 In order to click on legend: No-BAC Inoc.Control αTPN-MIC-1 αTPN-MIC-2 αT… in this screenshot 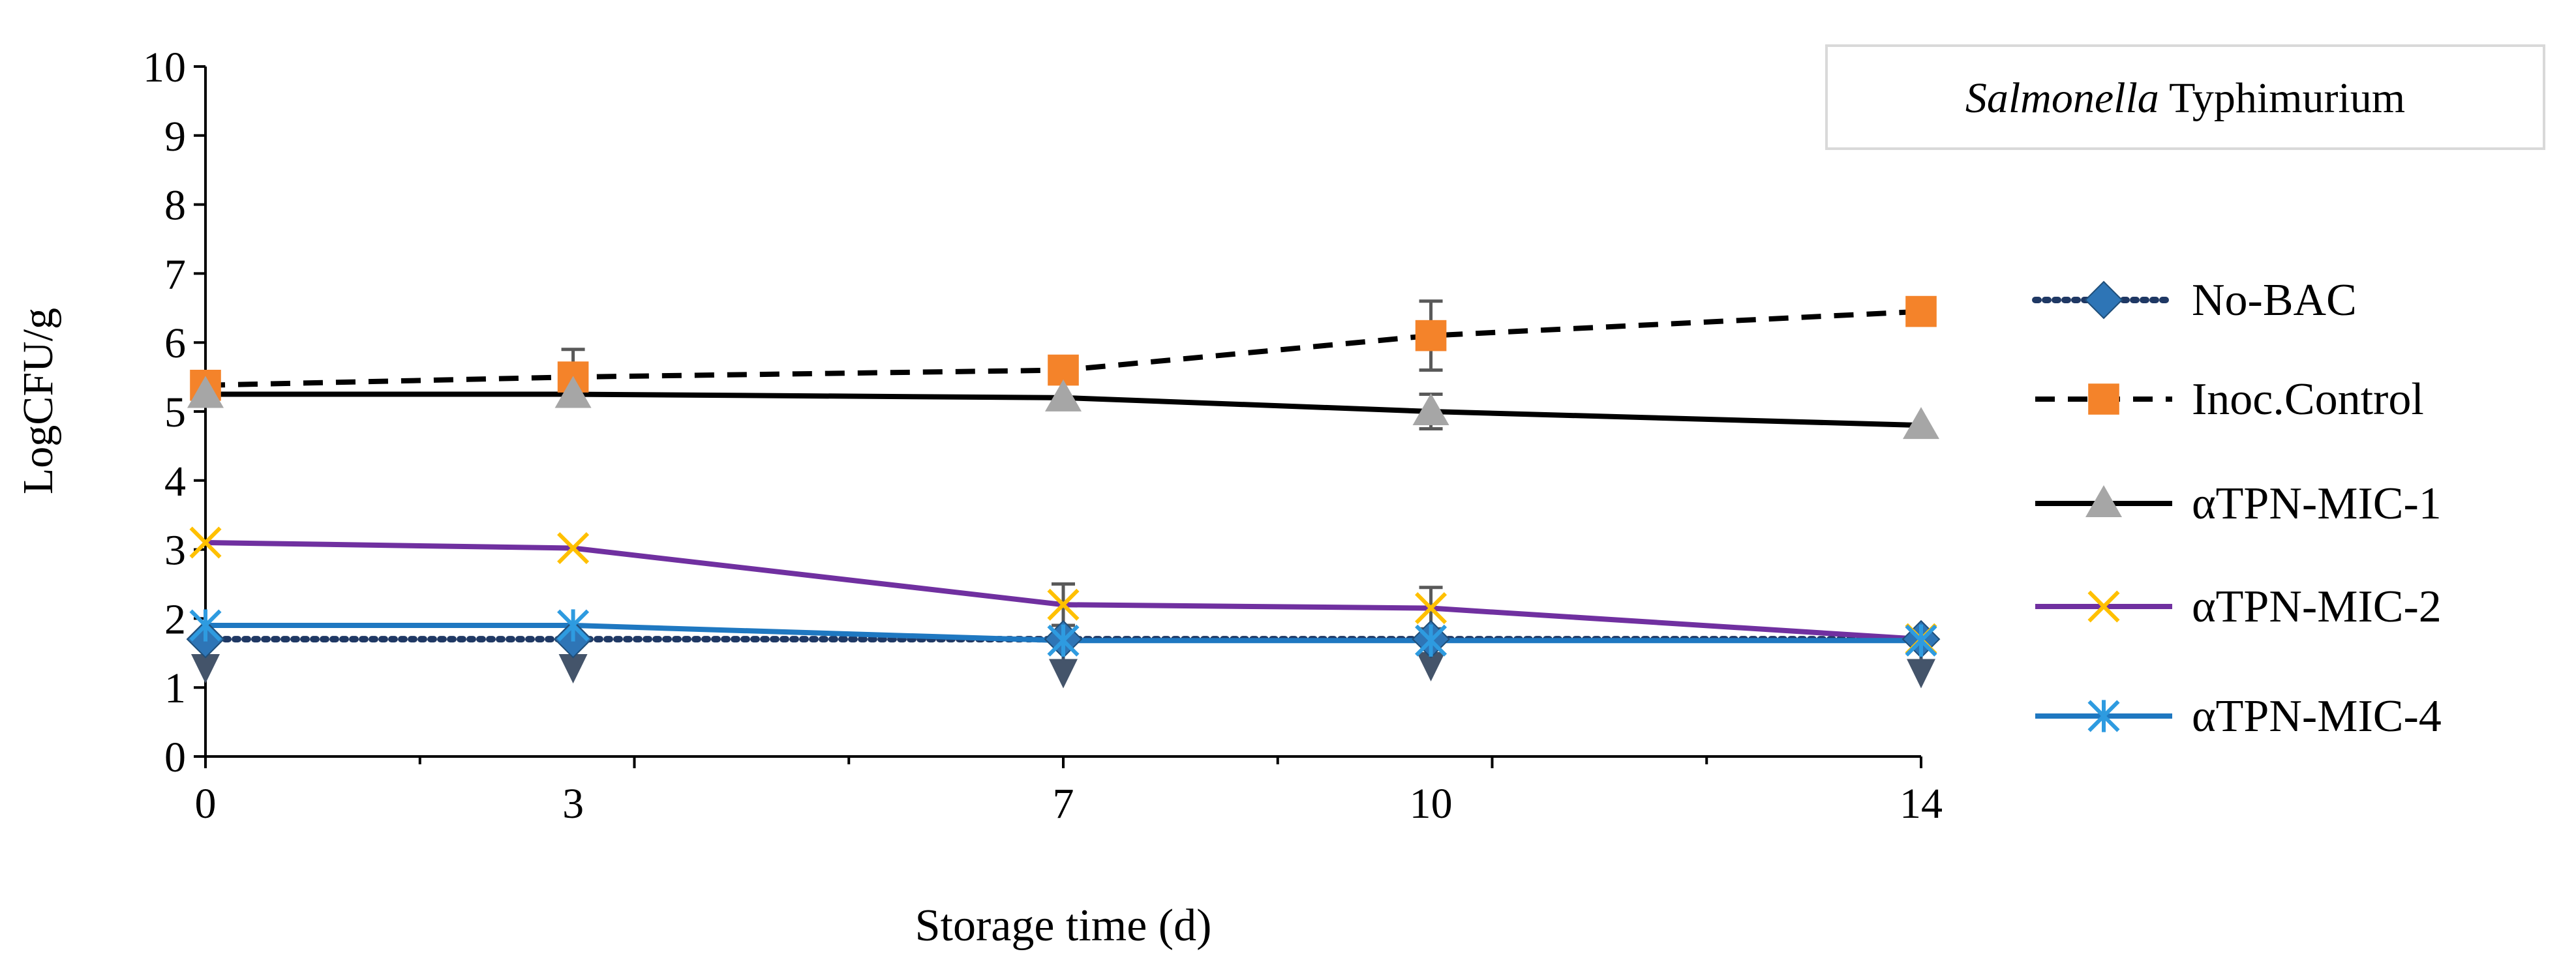, I will do `click(2237, 508)`.